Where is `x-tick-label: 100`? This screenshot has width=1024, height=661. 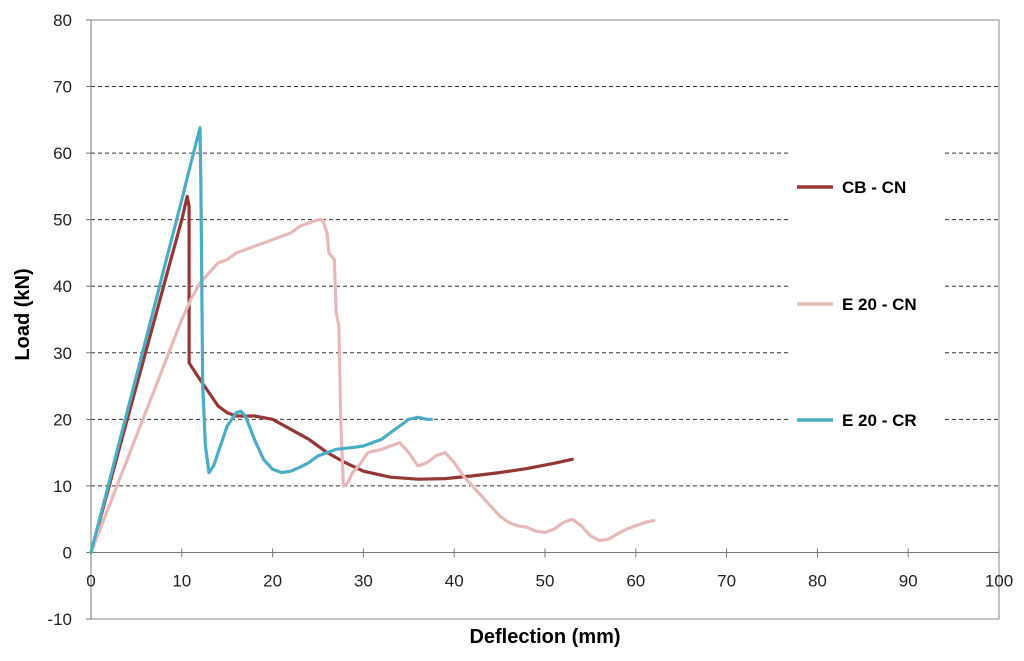 x-tick-label: 100 is located at coordinates (999, 580).